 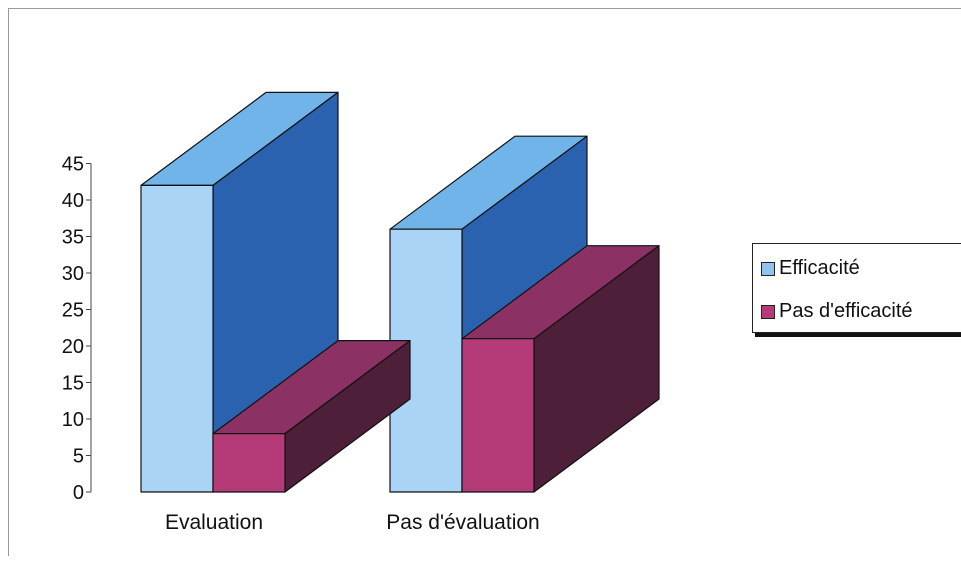 What do you see at coordinates (73, 165) in the screenshot?
I see `y-tick-label: 45` at bounding box center [73, 165].